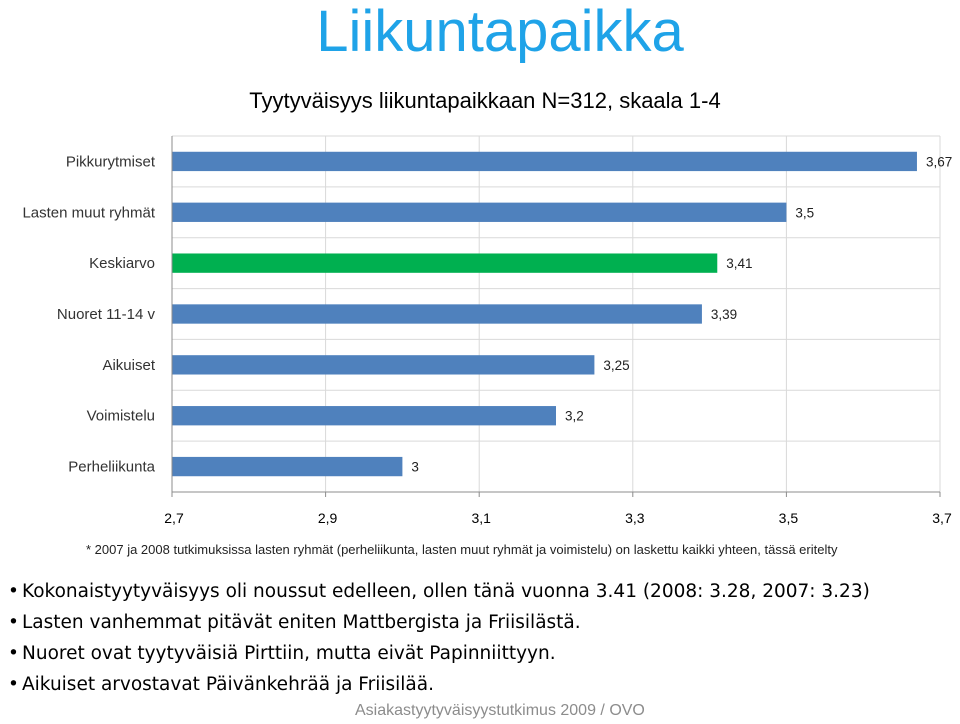 This screenshot has width=960, height=724. What do you see at coordinates (174, 518) in the screenshot?
I see `x-tick-label: 2,7` at bounding box center [174, 518].